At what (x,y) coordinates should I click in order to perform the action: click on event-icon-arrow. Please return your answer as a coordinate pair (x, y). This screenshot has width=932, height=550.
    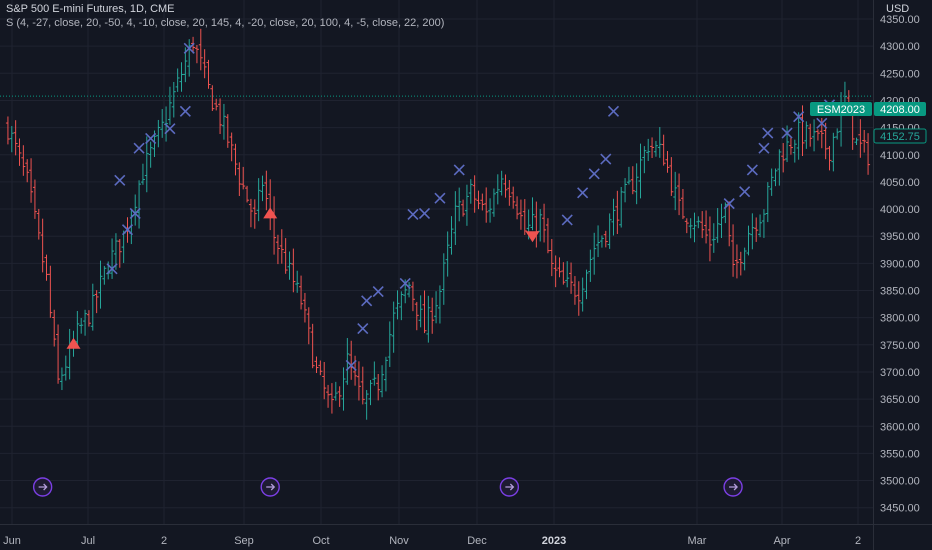
    Looking at the image, I should click on (271, 487).